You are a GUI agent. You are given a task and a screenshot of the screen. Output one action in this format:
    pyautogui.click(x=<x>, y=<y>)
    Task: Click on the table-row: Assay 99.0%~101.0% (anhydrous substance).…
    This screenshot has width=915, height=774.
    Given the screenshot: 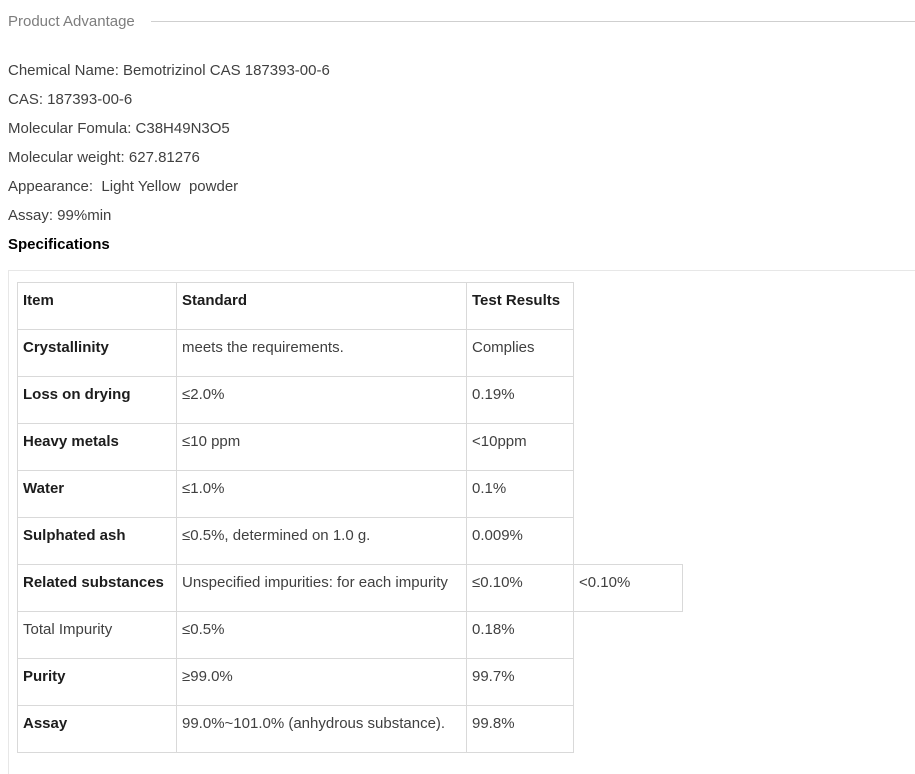 What is the action you would take?
    pyautogui.click(x=350, y=729)
    